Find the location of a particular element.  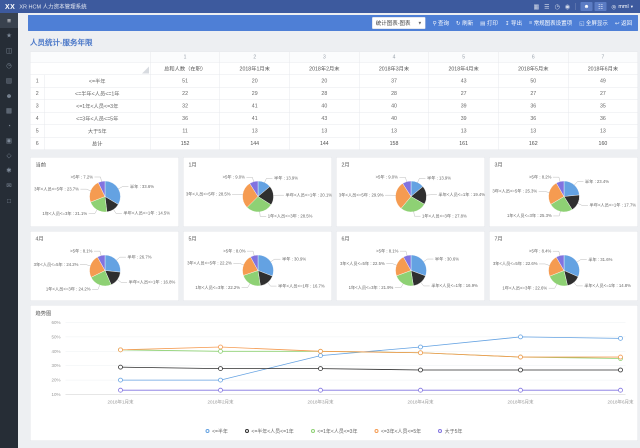

value-cell: 41 is located at coordinates (254, 106).